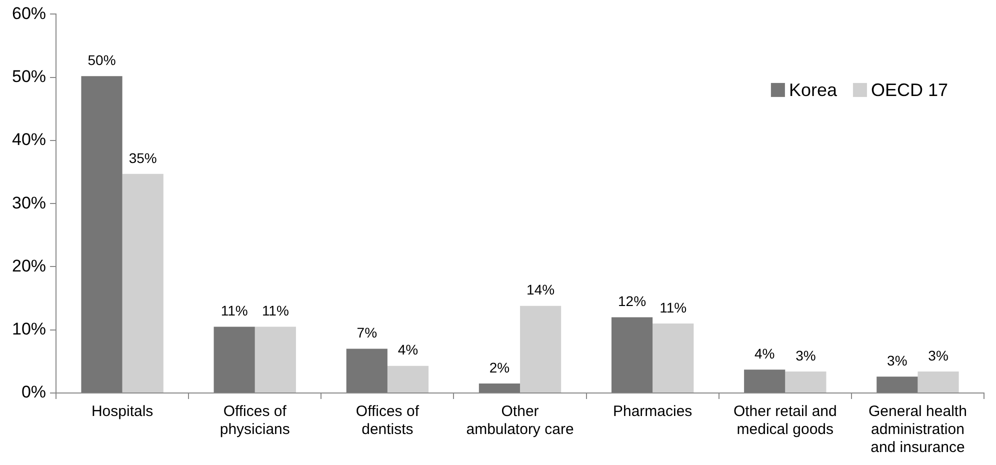 The height and width of the screenshot is (465, 996). Describe the element at coordinates (33, 392) in the screenshot. I see `y-tick-label: 0%` at that location.